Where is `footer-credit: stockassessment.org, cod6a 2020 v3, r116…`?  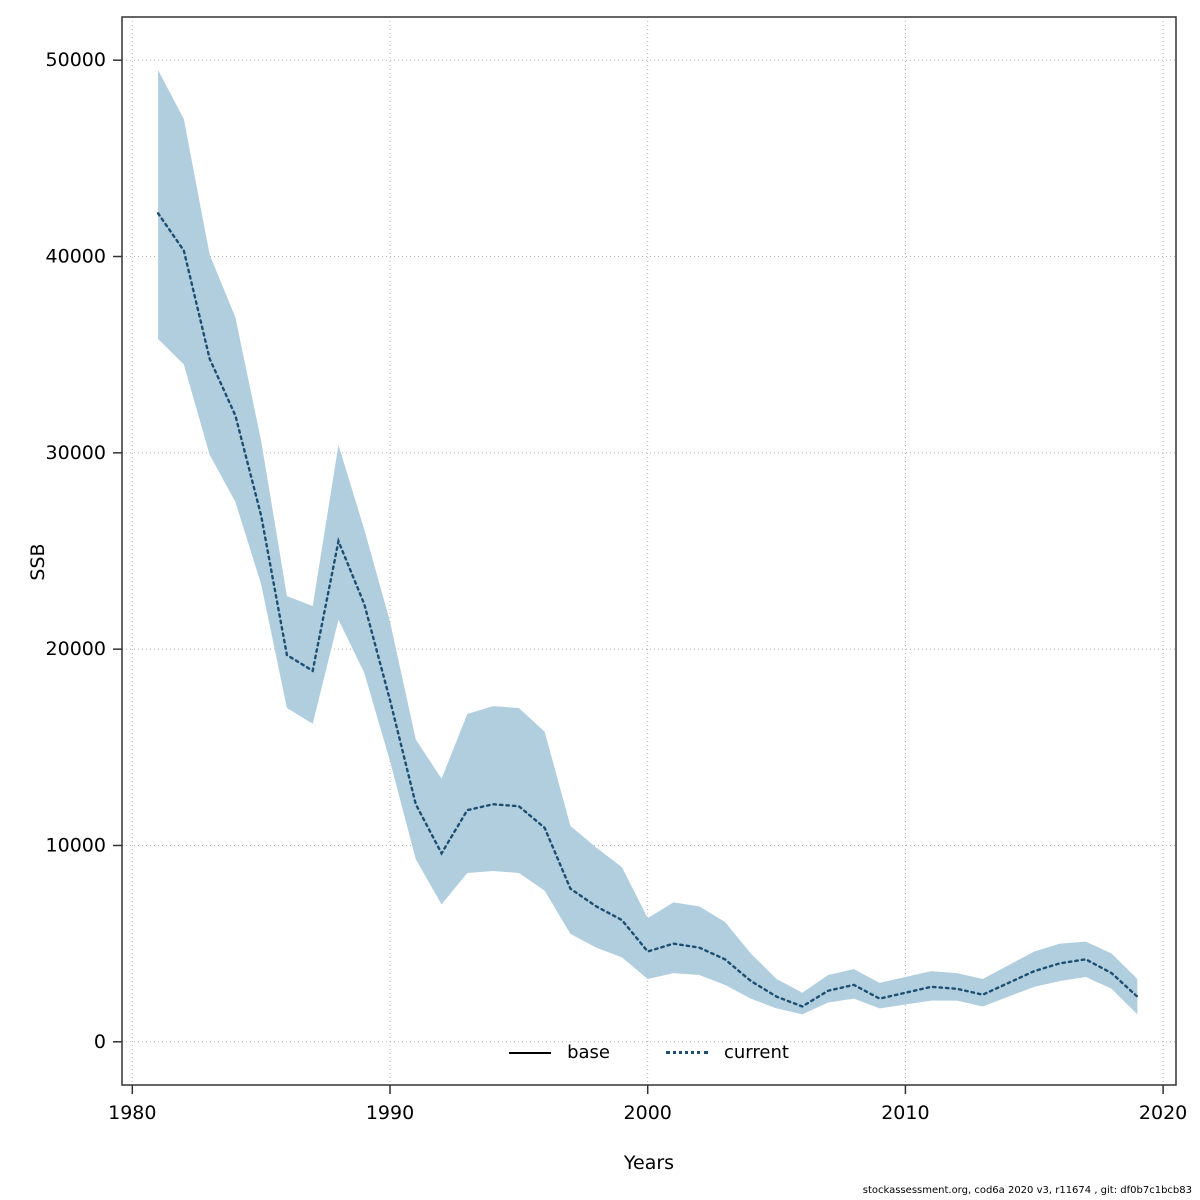 footer-credit: stockassessment.org, cod6a 2020 v3, r116… is located at coordinates (1027, 1190).